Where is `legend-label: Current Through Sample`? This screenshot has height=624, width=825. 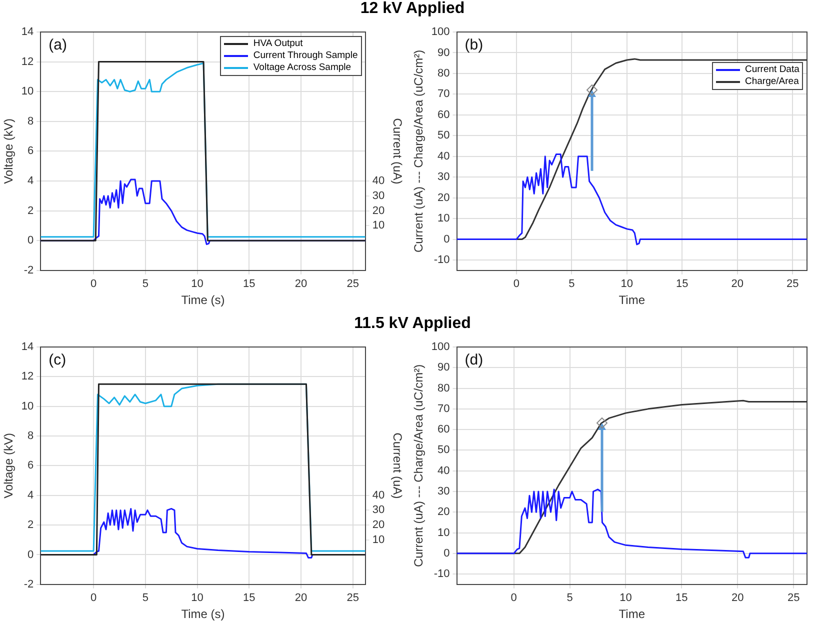
legend-label: Current Through Sample is located at coordinates (305, 56).